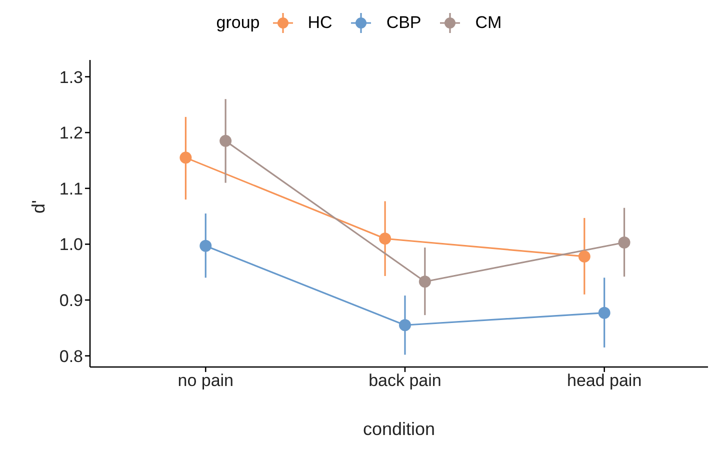 This screenshot has height=457, width=720. What do you see at coordinates (206, 380) in the screenshot?
I see `x-tick-label: no pain` at bounding box center [206, 380].